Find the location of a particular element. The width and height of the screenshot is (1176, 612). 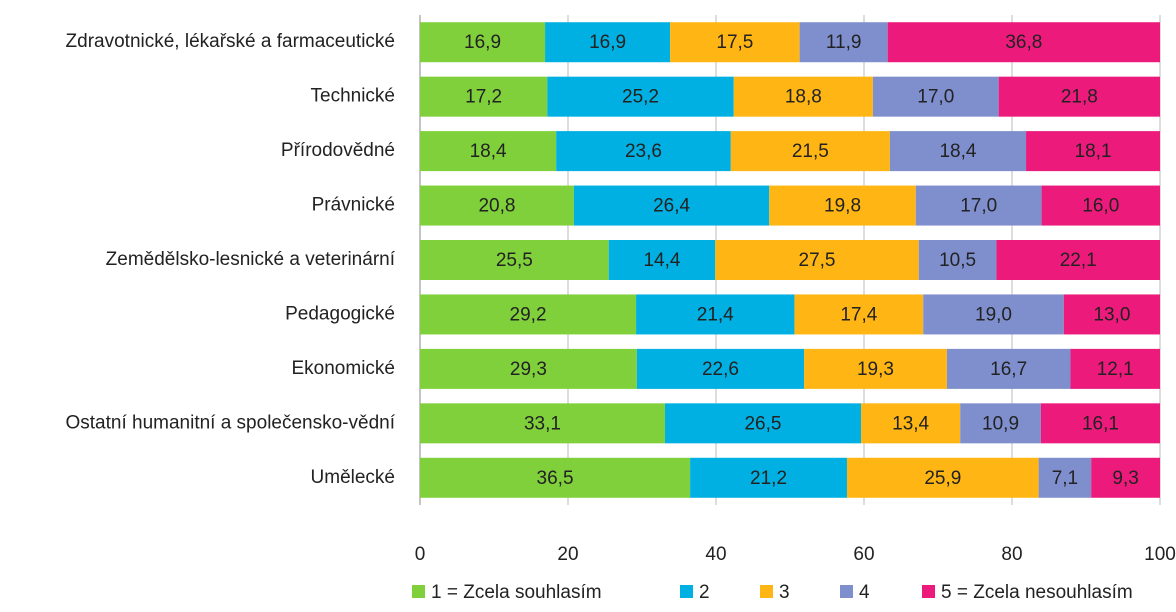

data-label: 29,2 is located at coordinates (528, 314).